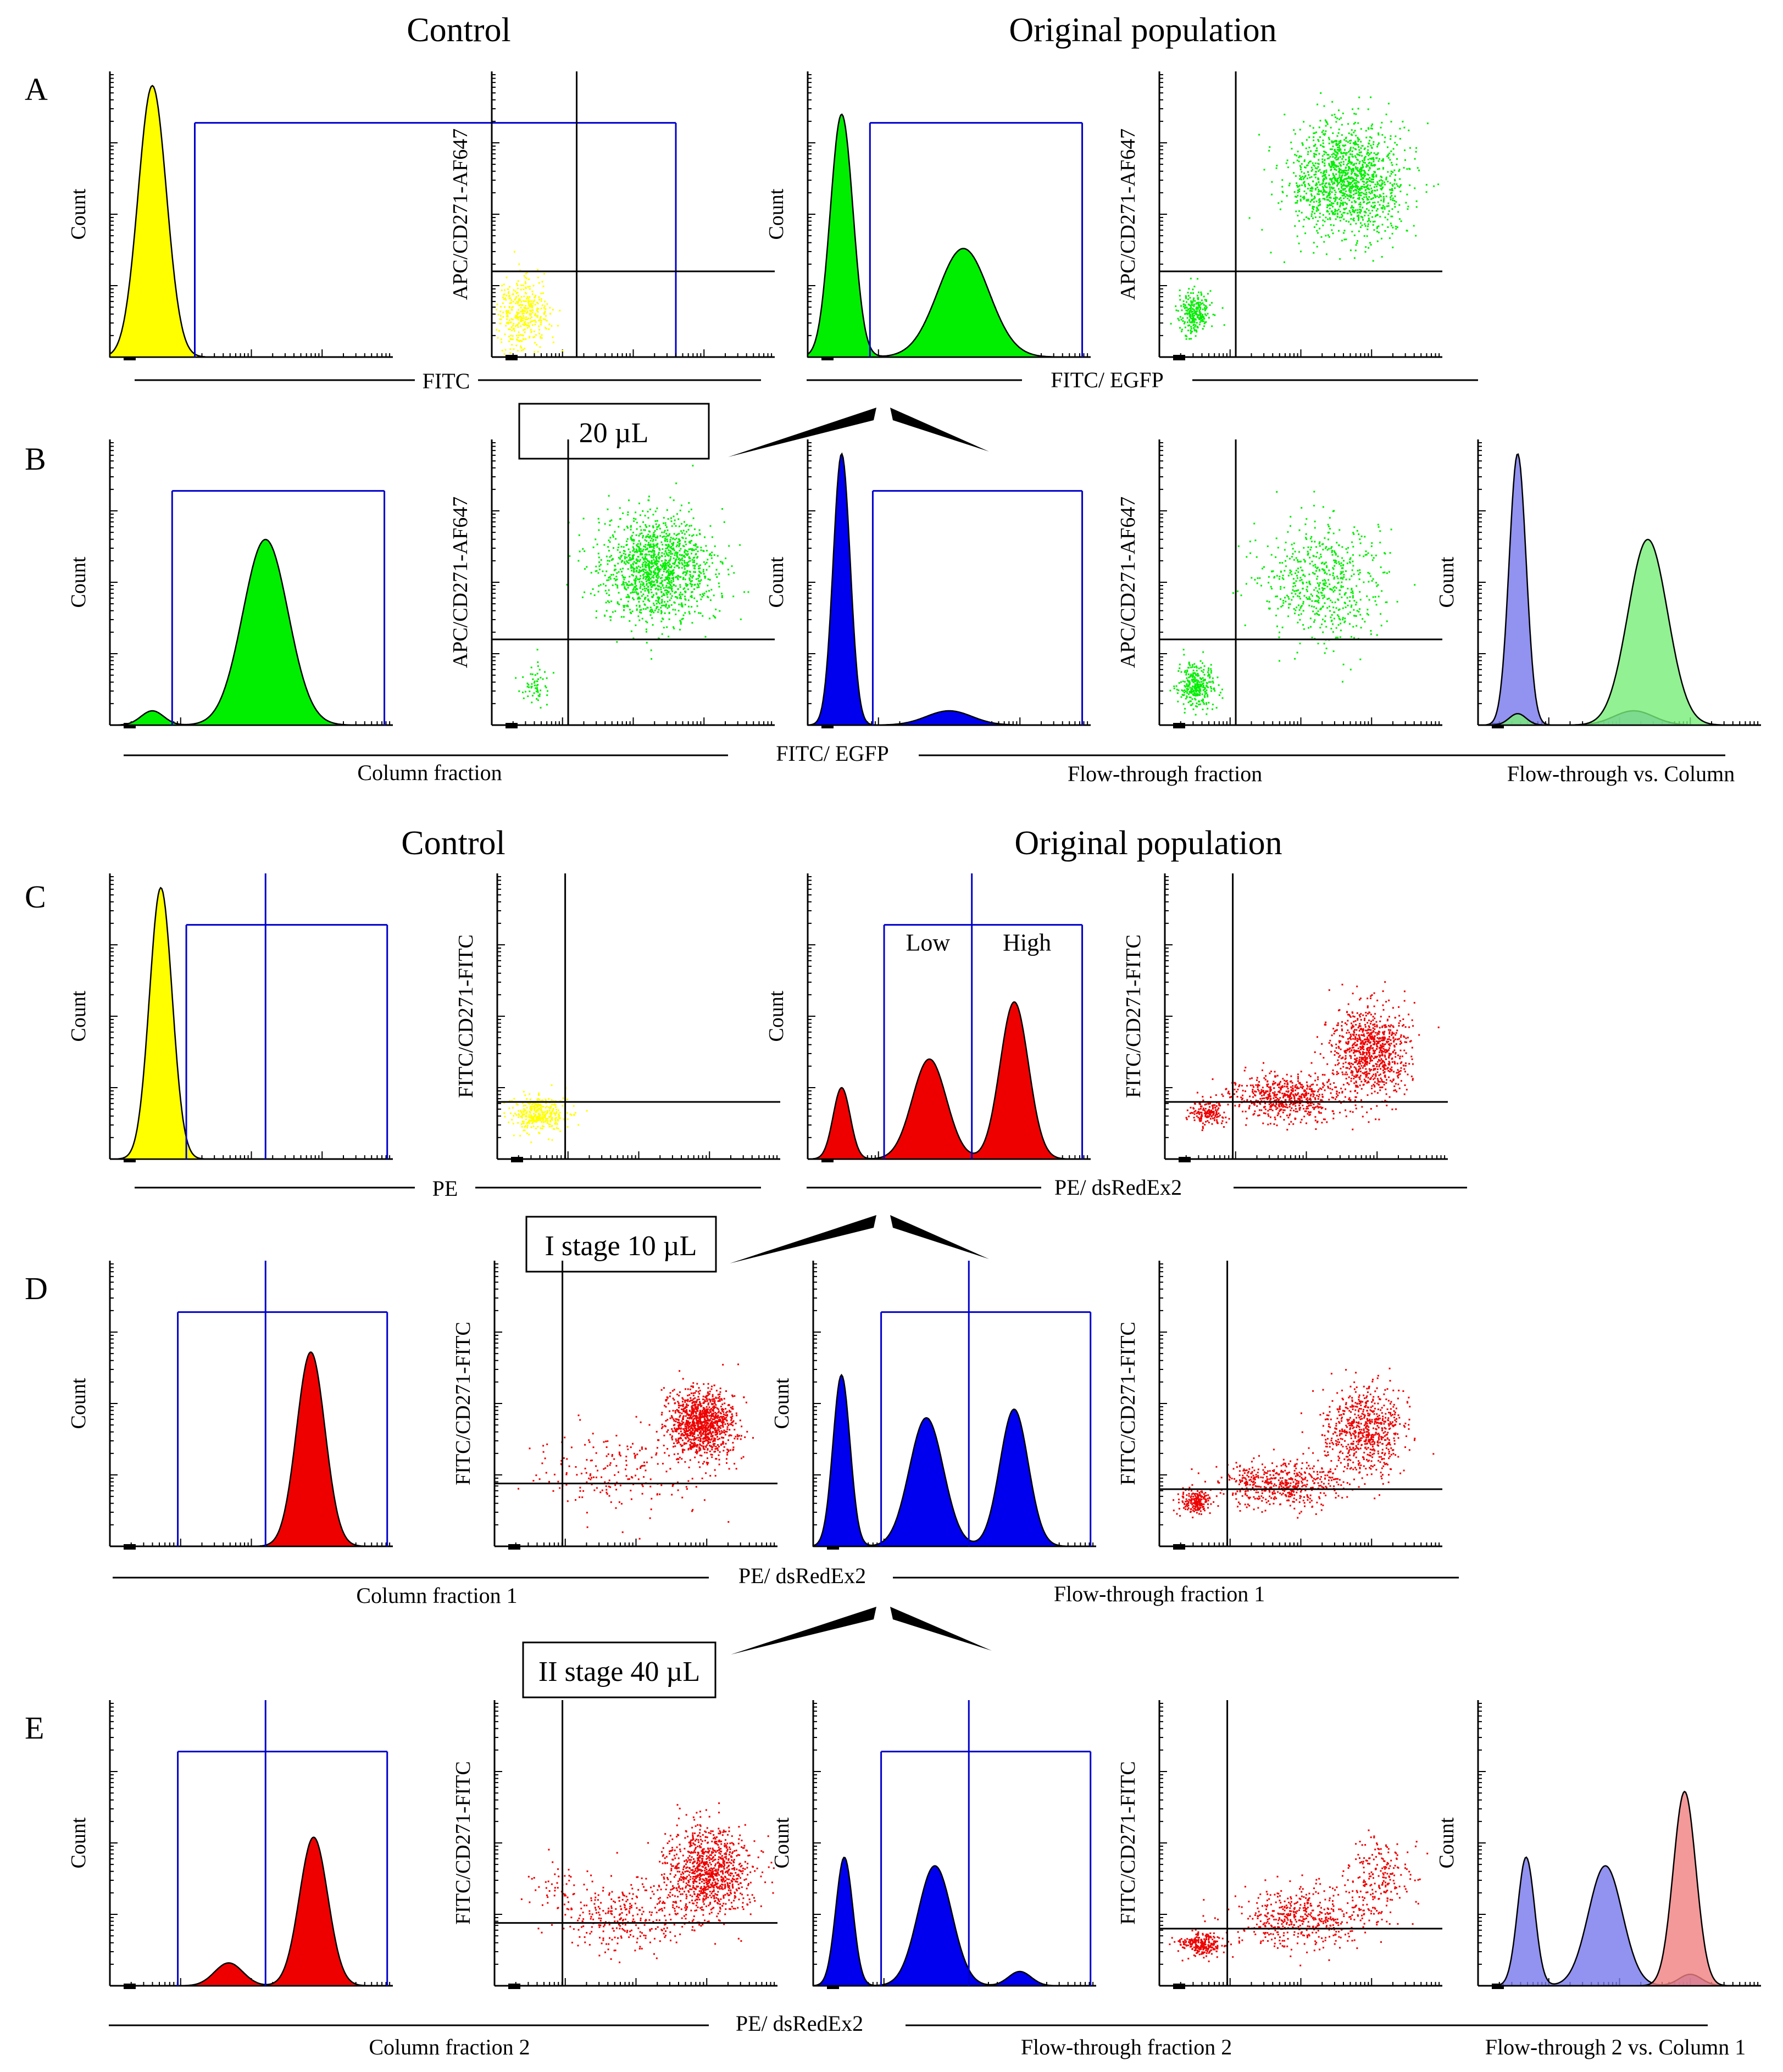  What do you see at coordinates (449, 2047) in the screenshot?
I see `fraction-e-column: Column fraction 2` at bounding box center [449, 2047].